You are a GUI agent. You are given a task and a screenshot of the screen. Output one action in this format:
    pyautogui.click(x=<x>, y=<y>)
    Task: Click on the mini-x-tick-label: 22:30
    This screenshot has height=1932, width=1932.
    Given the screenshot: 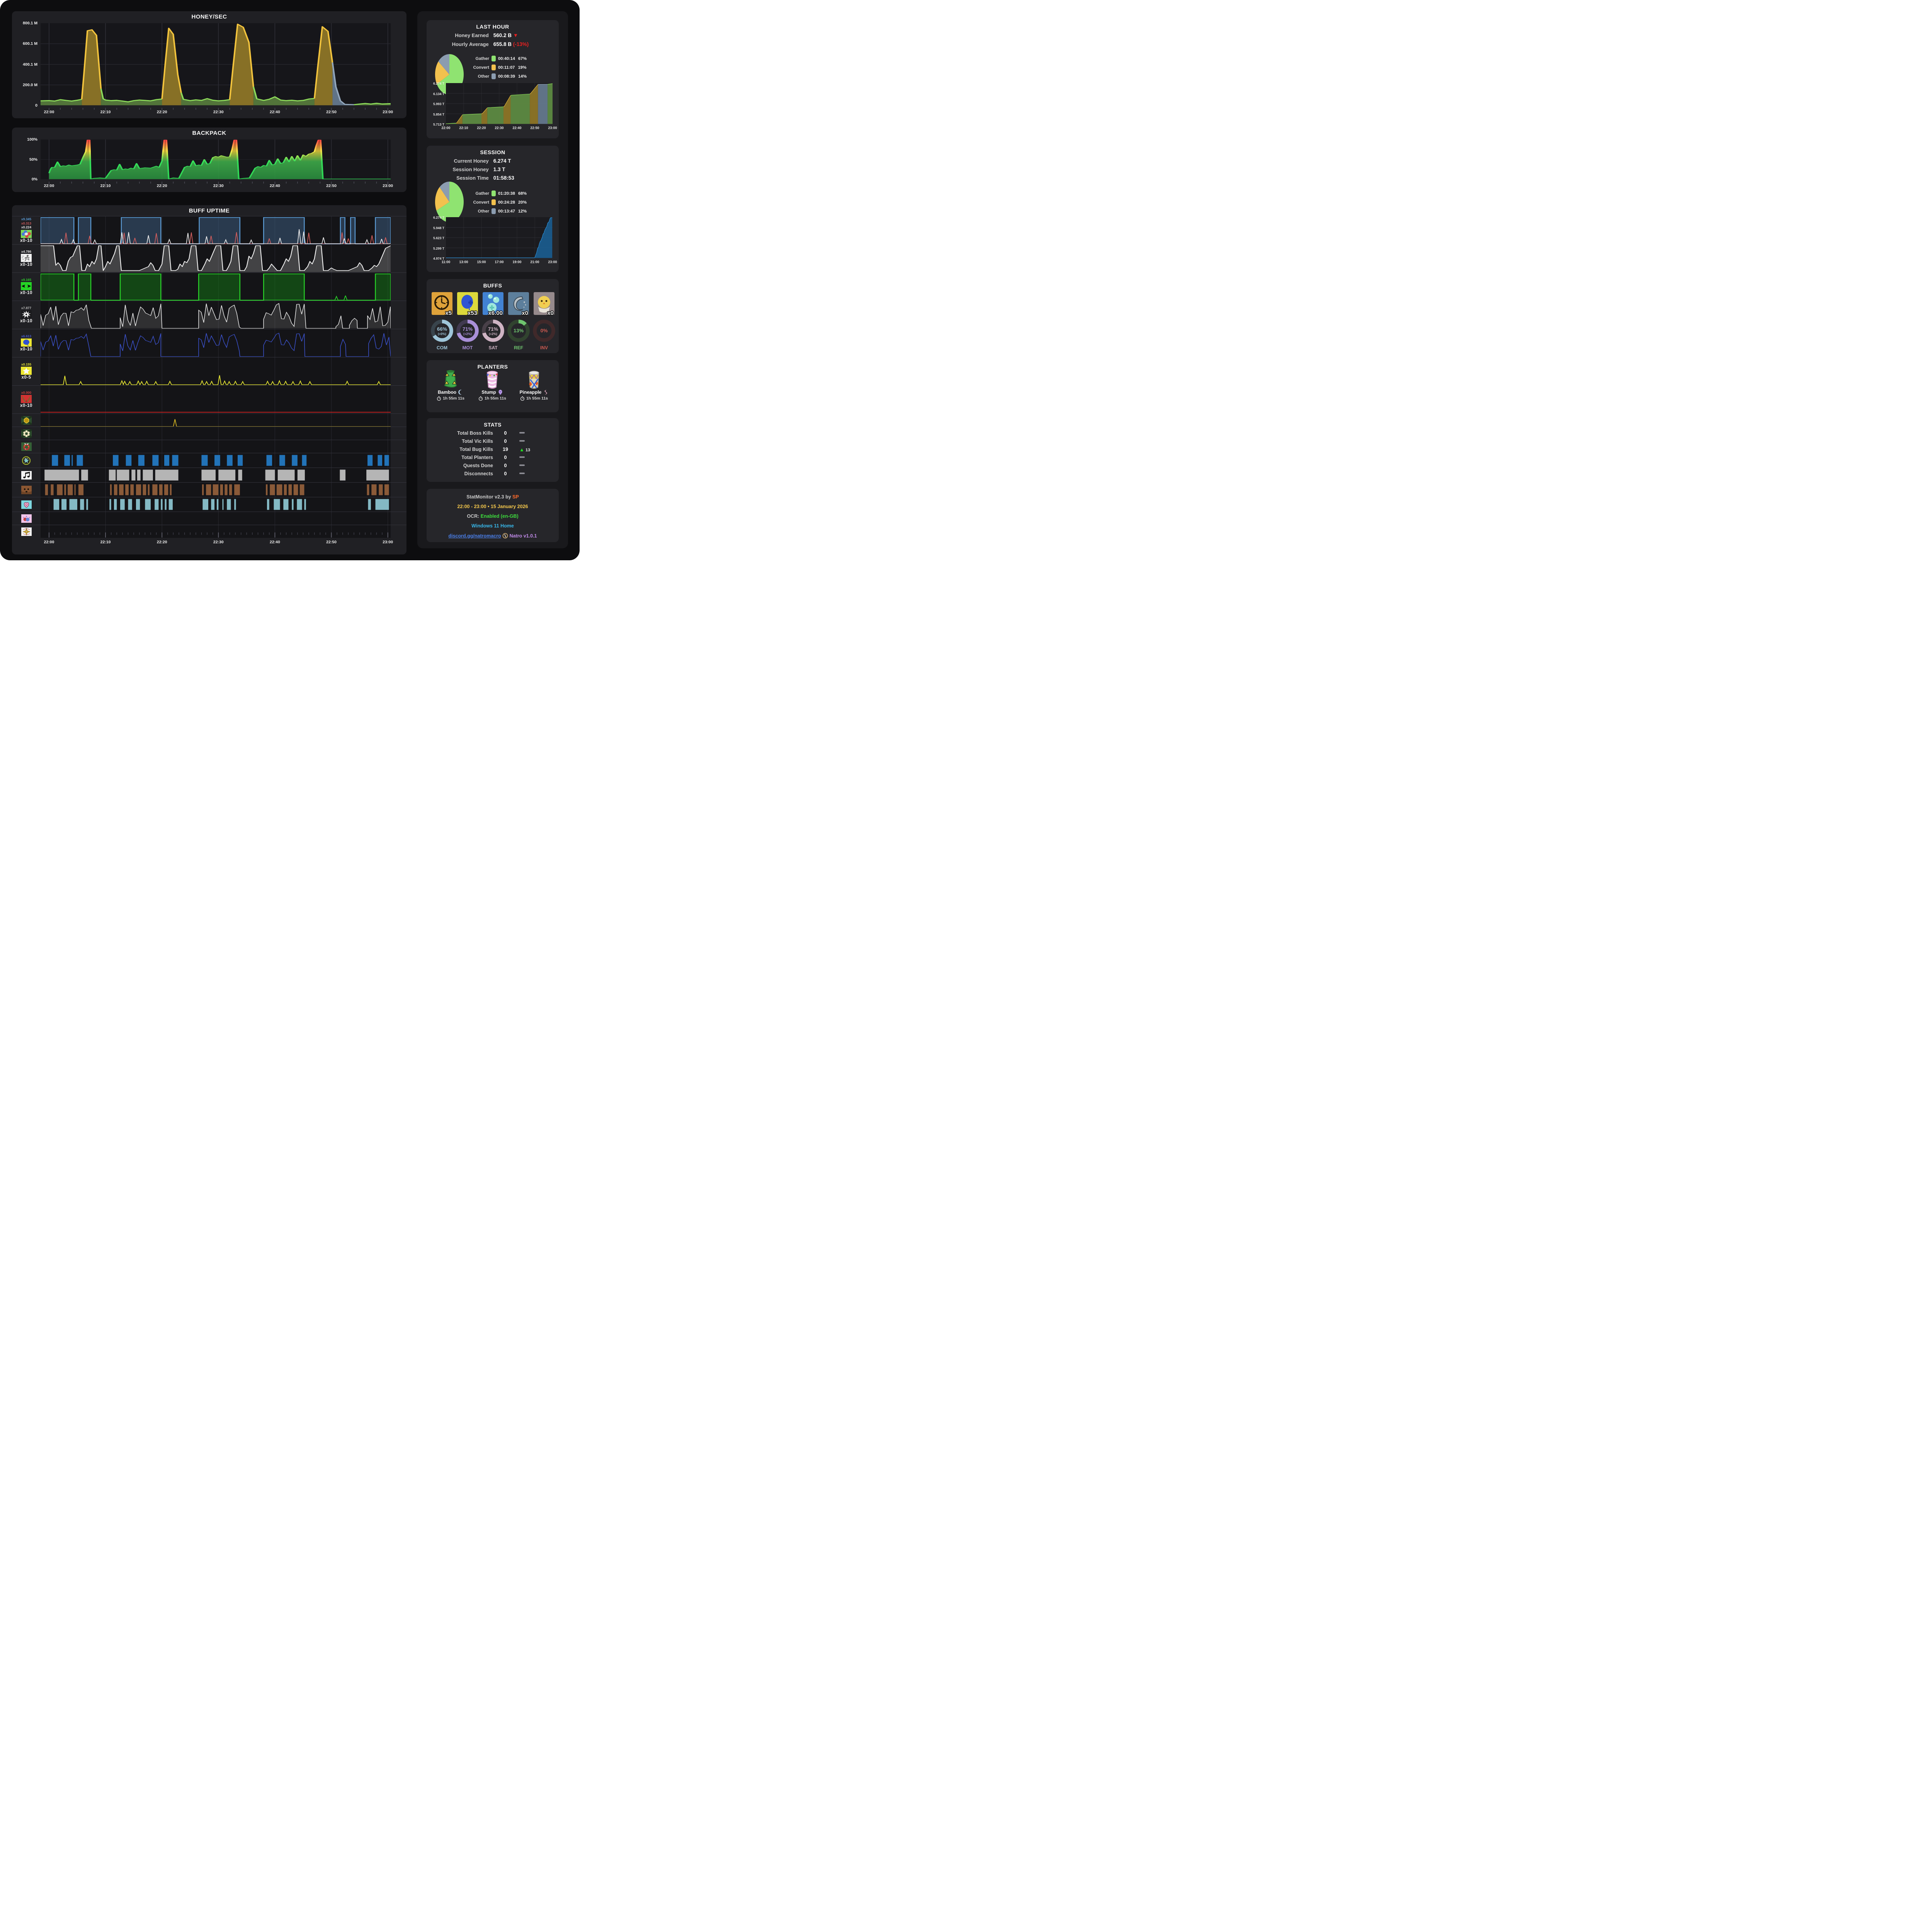 What is the action you would take?
    pyautogui.click(x=500, y=128)
    